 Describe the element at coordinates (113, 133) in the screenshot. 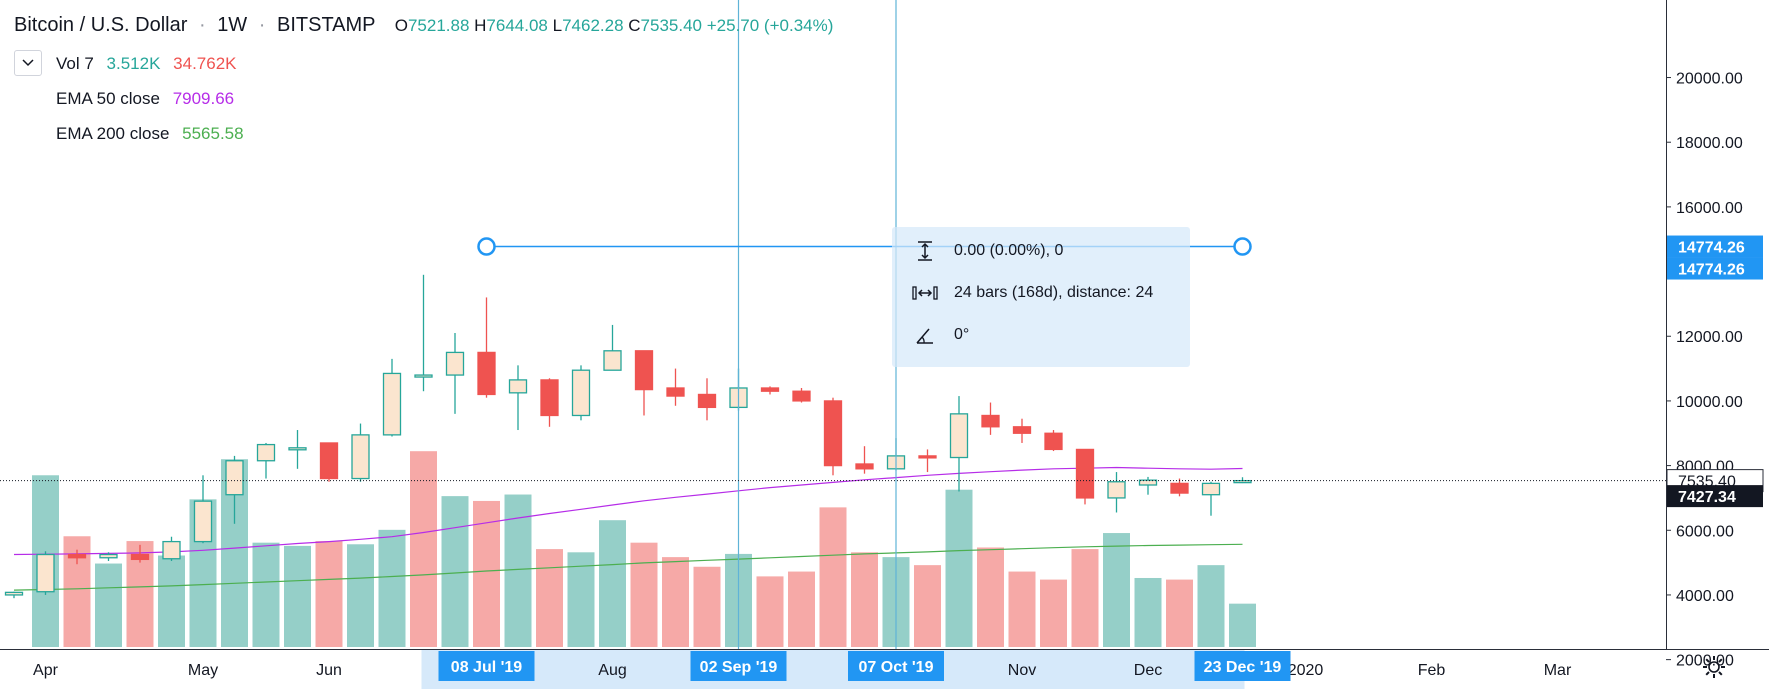

I see `ema200-label: EMA 200 close` at that location.